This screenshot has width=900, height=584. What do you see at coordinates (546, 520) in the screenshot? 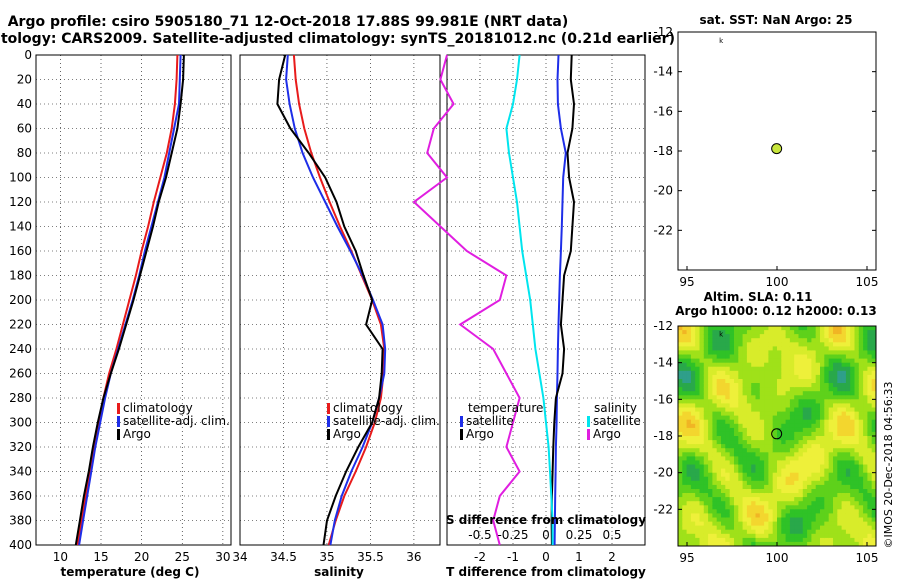
I see `difference-top-xlabel: S difference from climatology` at bounding box center [546, 520].